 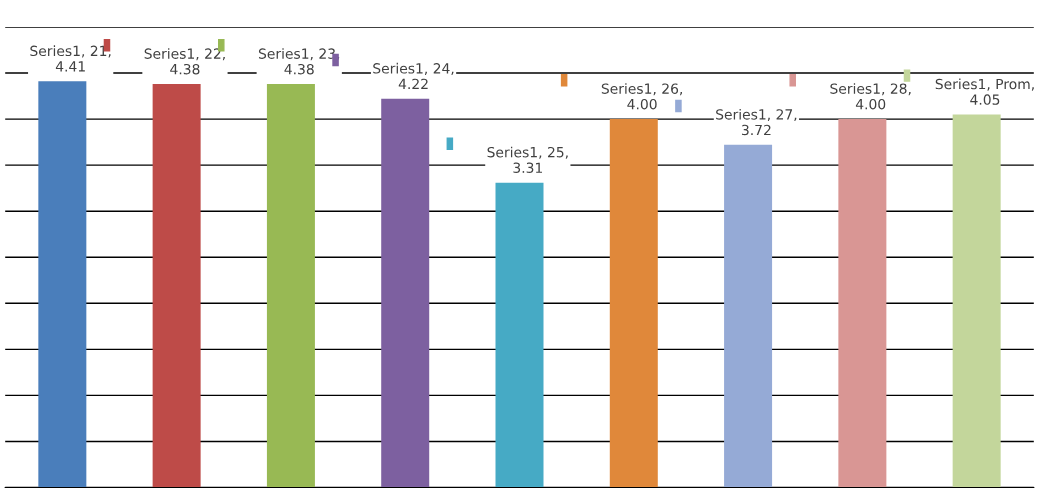 I want to click on data-label: Series1, 28, 4.00, so click(x=870, y=96).